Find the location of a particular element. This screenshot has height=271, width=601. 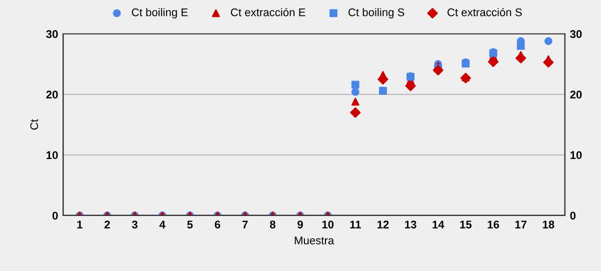

y2-tick-label: 20 is located at coordinates (576, 94).